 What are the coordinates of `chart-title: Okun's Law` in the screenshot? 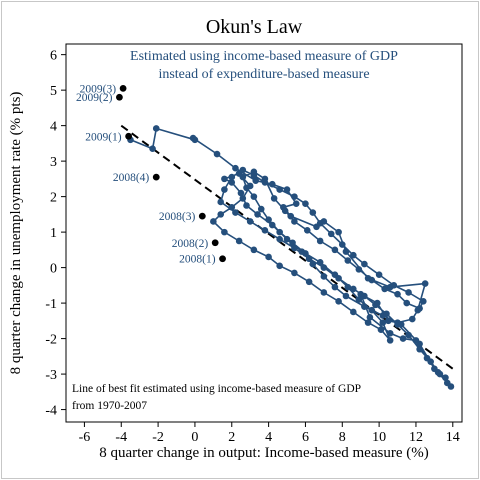 It's located at (254, 27).